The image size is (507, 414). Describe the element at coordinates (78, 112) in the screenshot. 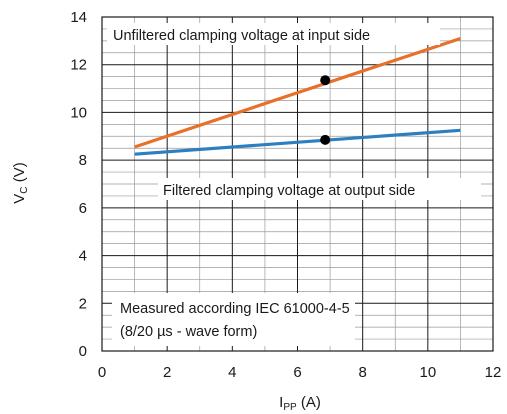

I see `y-tick-label: 10` at that location.